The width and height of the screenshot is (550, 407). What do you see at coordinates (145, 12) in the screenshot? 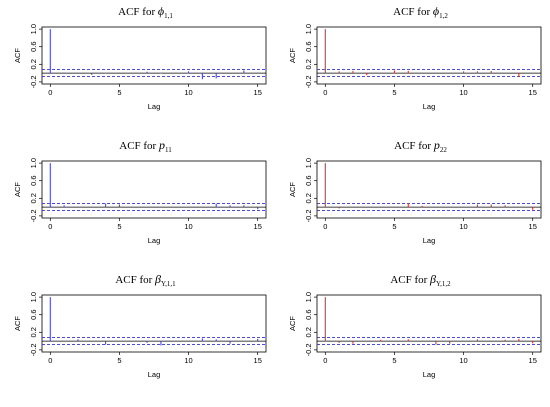
I see `chart-title: ACF for ϕ1,1` at bounding box center [145, 12].